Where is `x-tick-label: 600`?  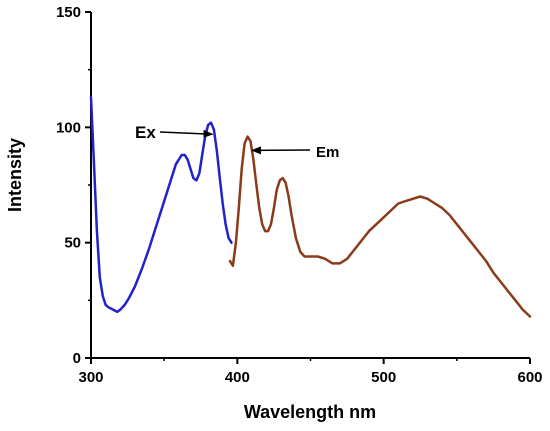
x-tick-label: 600 is located at coordinates (529, 377).